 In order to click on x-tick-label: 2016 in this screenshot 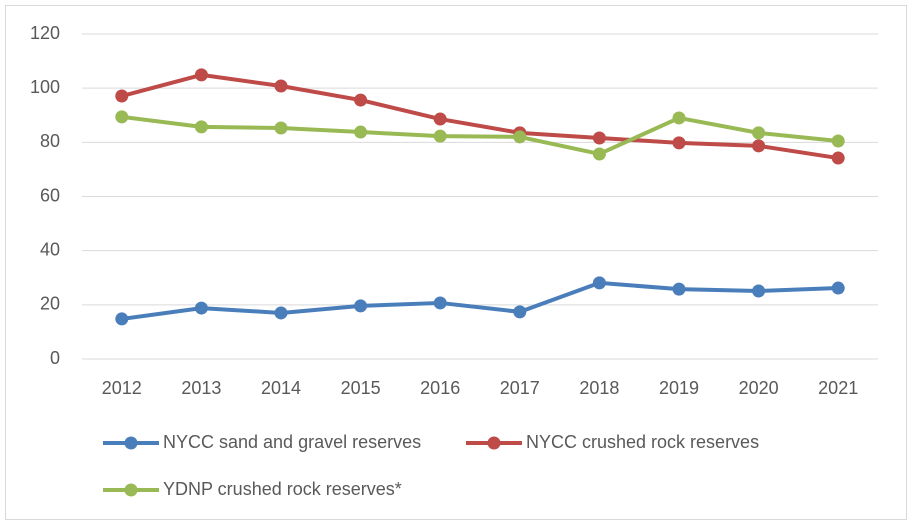, I will do `click(440, 388)`.